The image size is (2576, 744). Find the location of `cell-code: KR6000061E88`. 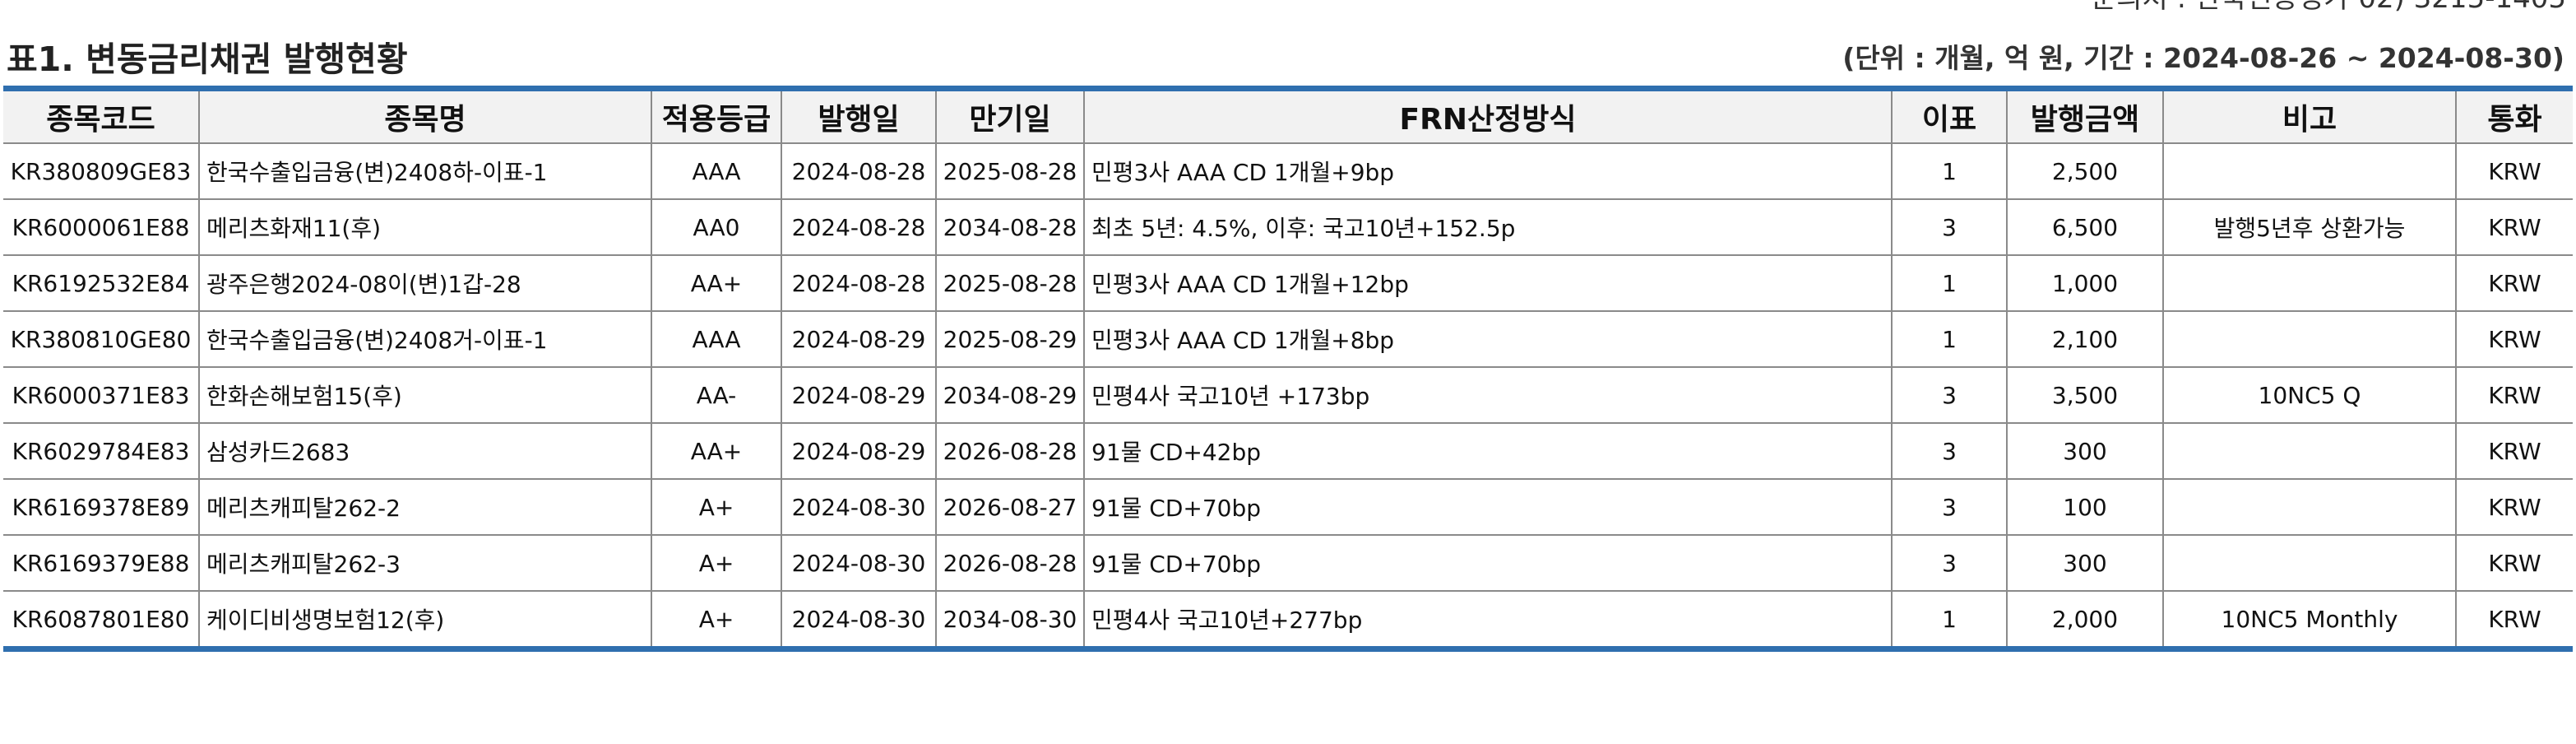

cell-code: KR6000061E88 is located at coordinates (102, 227).